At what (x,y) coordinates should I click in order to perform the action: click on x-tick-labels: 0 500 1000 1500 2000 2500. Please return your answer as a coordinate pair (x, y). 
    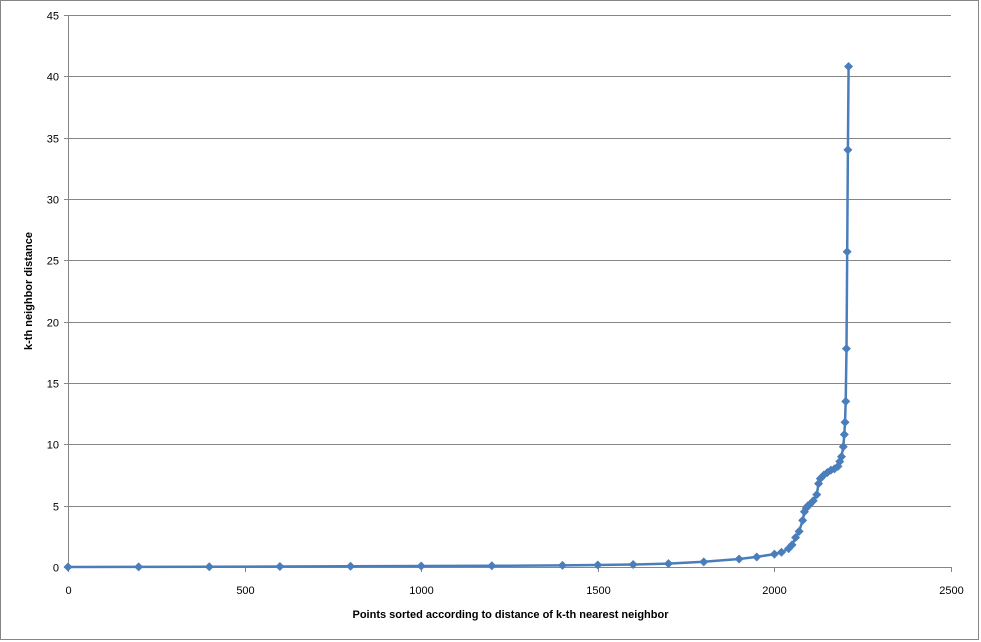
    Looking at the image, I should click on (514, 591).